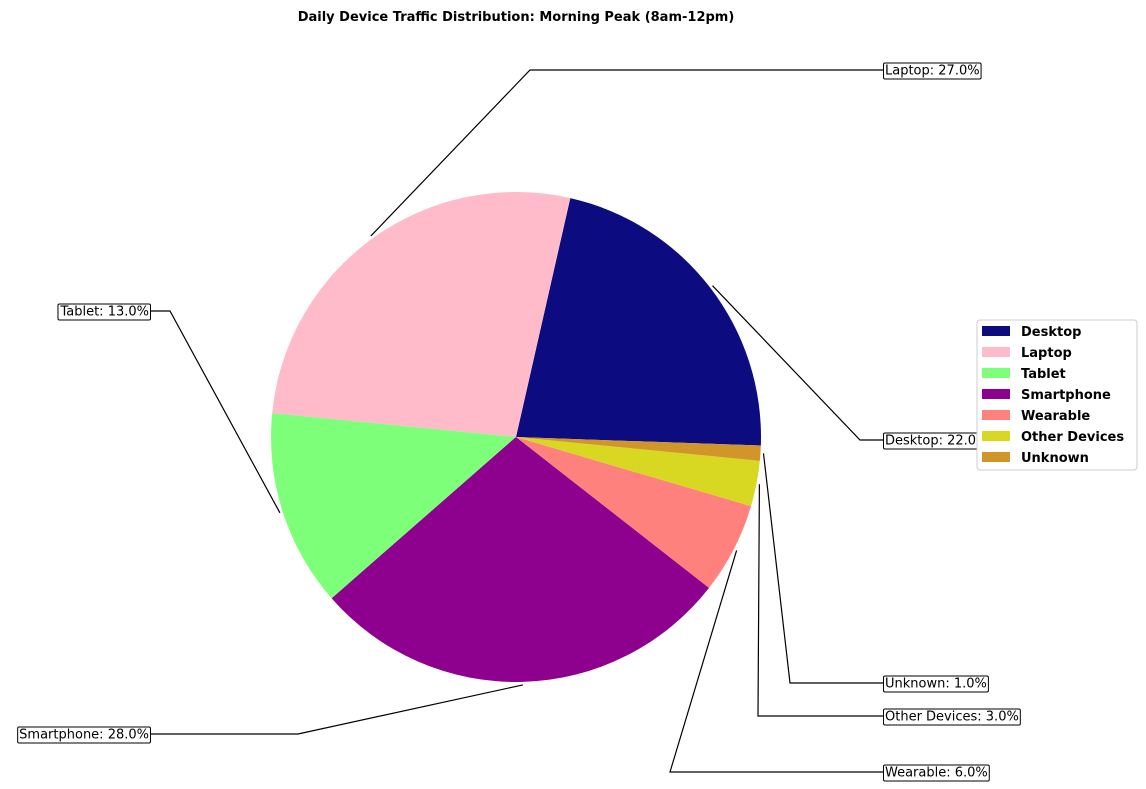 This screenshot has width=1146, height=789. What do you see at coordinates (996, 331) in the screenshot?
I see `legend-swatch-desktop` at bounding box center [996, 331].